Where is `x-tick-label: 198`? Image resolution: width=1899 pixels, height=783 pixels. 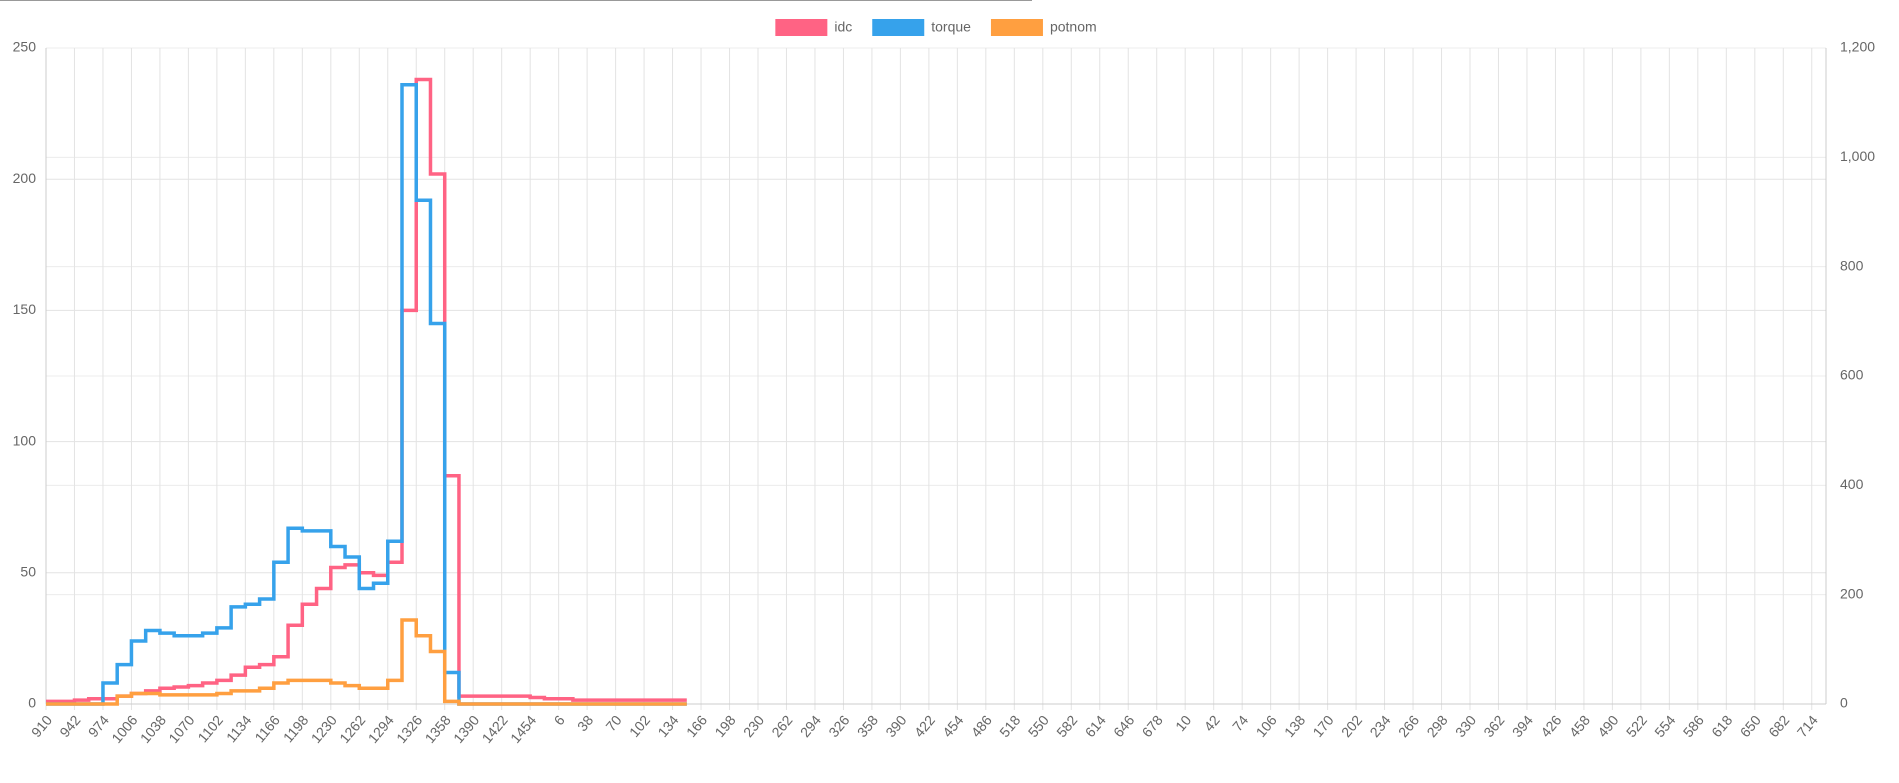
x-tick-label: 198 is located at coordinates (724, 726).